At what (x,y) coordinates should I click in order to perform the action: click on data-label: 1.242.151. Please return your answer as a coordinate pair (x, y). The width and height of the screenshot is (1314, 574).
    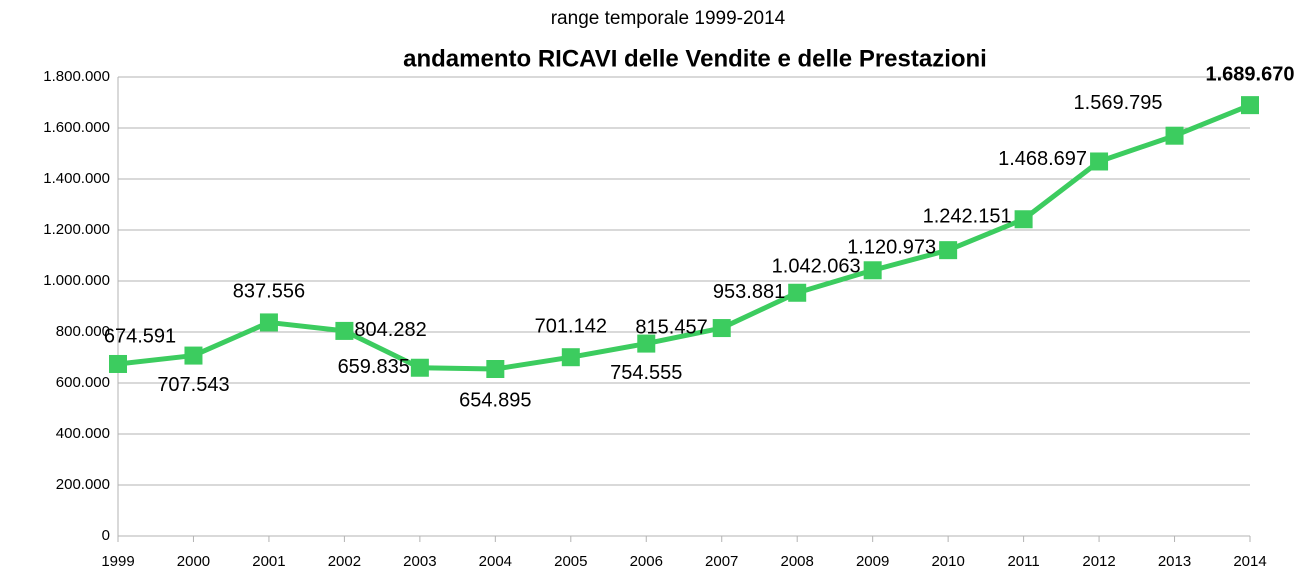
    Looking at the image, I should click on (967, 217).